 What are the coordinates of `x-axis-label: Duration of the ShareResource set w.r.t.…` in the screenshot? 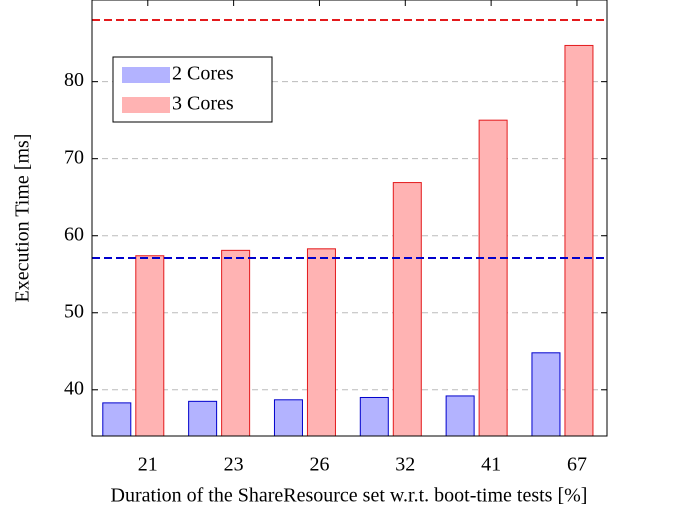 It's located at (349, 496).